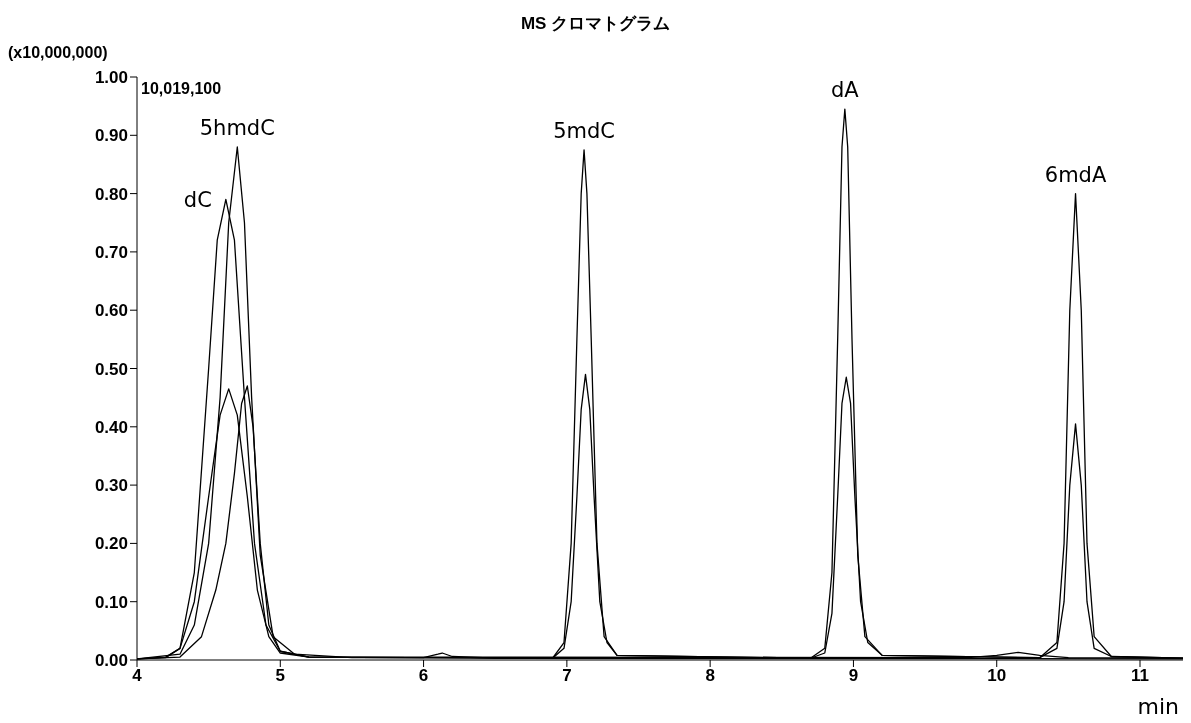 This screenshot has height=723, width=1191. What do you see at coordinates (1158, 706) in the screenshot?
I see `x-axis-title: min` at bounding box center [1158, 706].